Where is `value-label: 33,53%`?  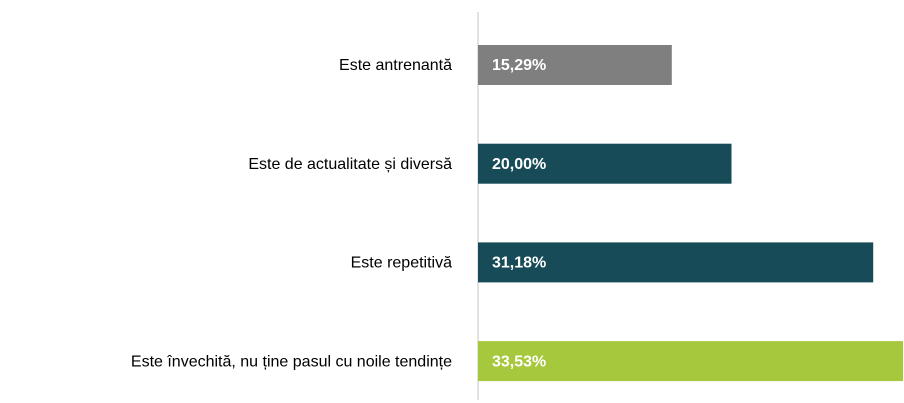 value-label: 33,53% is located at coordinates (519, 361).